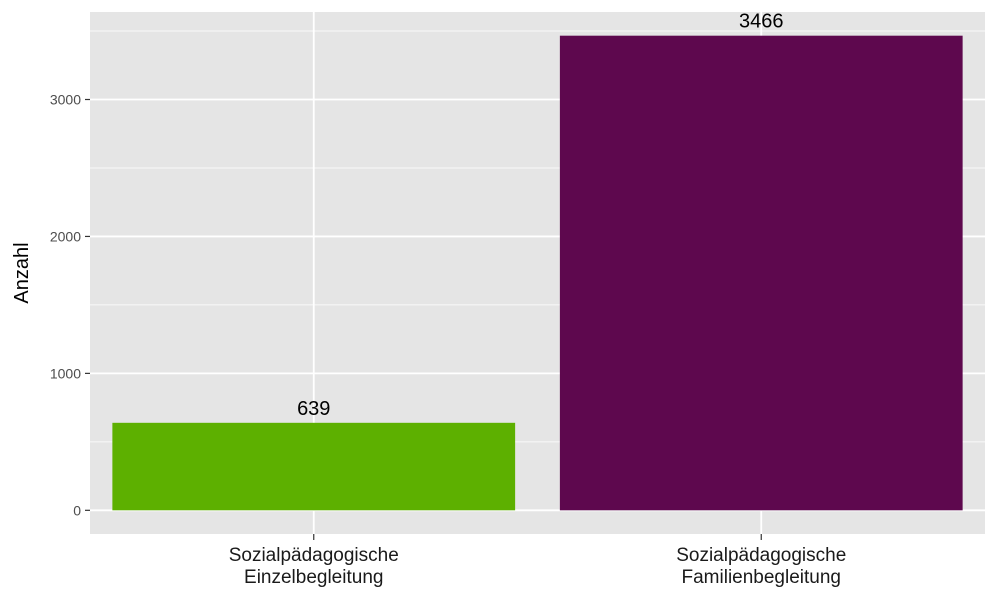 This screenshot has width=995, height=592. Describe the element at coordinates (65, 373) in the screenshot. I see `y-tick-label: 1000` at that location.